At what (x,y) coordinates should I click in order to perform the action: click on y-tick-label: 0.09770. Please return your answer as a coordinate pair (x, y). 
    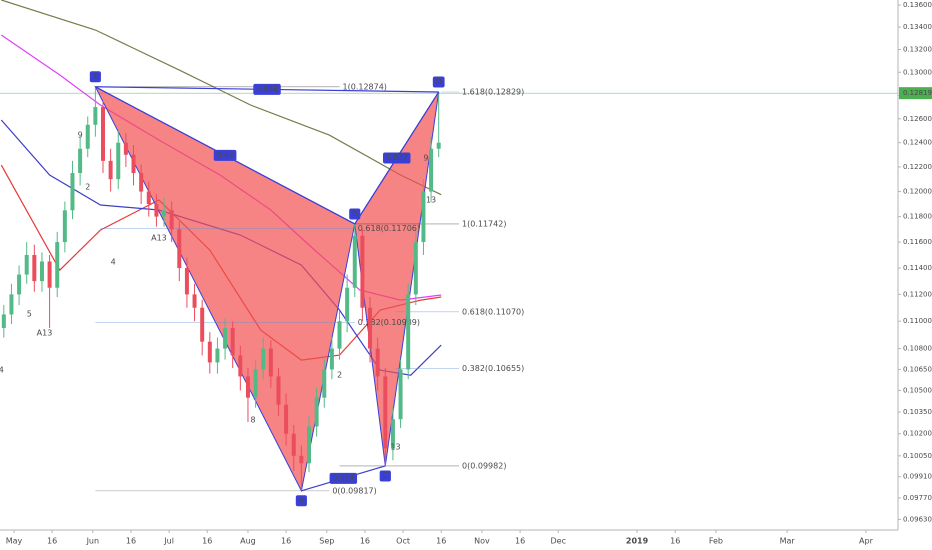
    Looking at the image, I should click on (917, 498).